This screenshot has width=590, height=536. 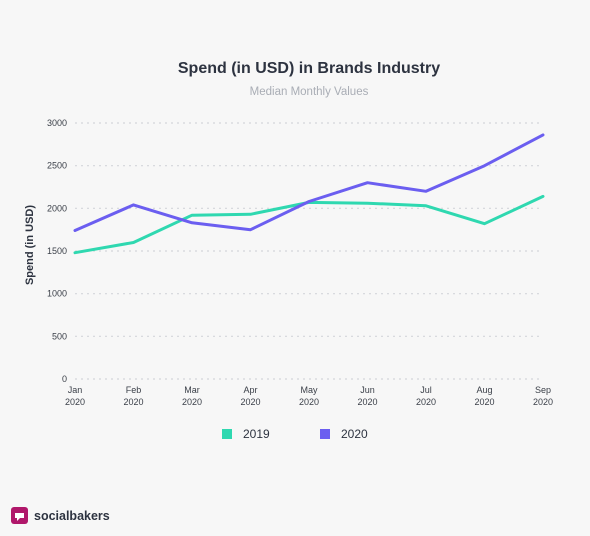 What do you see at coordinates (309, 92) in the screenshot?
I see `chart-subtitle: Median Monthly Values` at bounding box center [309, 92].